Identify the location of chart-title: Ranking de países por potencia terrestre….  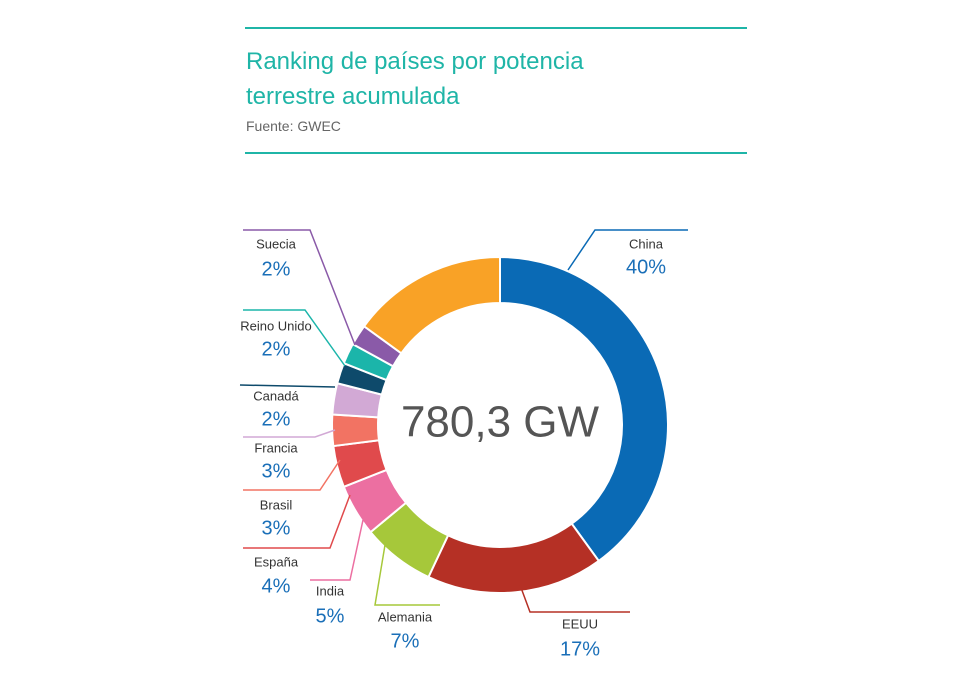
(415, 79).